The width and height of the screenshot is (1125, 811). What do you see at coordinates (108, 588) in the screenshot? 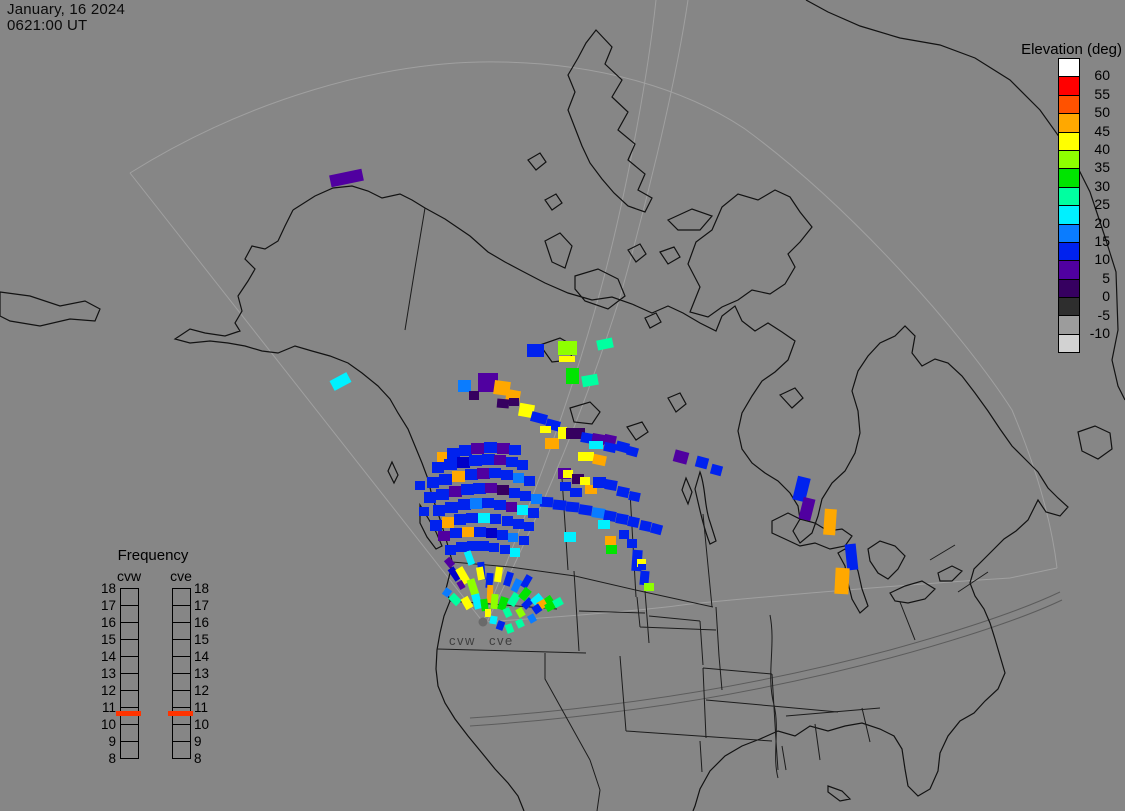
I see `frequency-tick-label: 18` at bounding box center [108, 588].